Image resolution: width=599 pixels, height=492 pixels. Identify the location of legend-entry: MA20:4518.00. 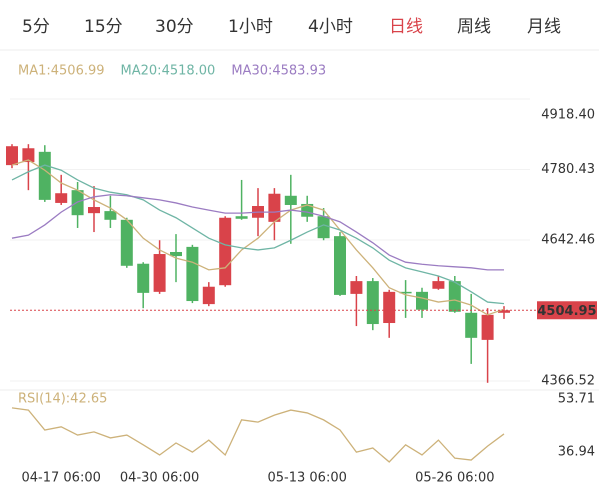
(168, 71).